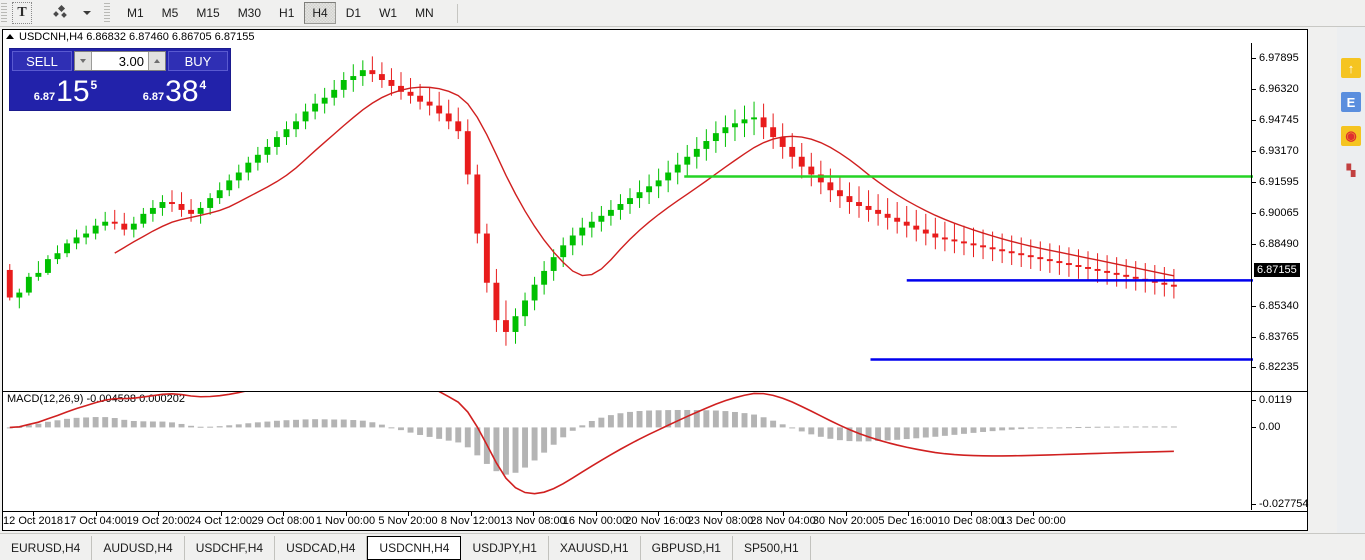 The height and width of the screenshot is (560, 1365). I want to click on sell-price-sup: 5, so click(94, 85).